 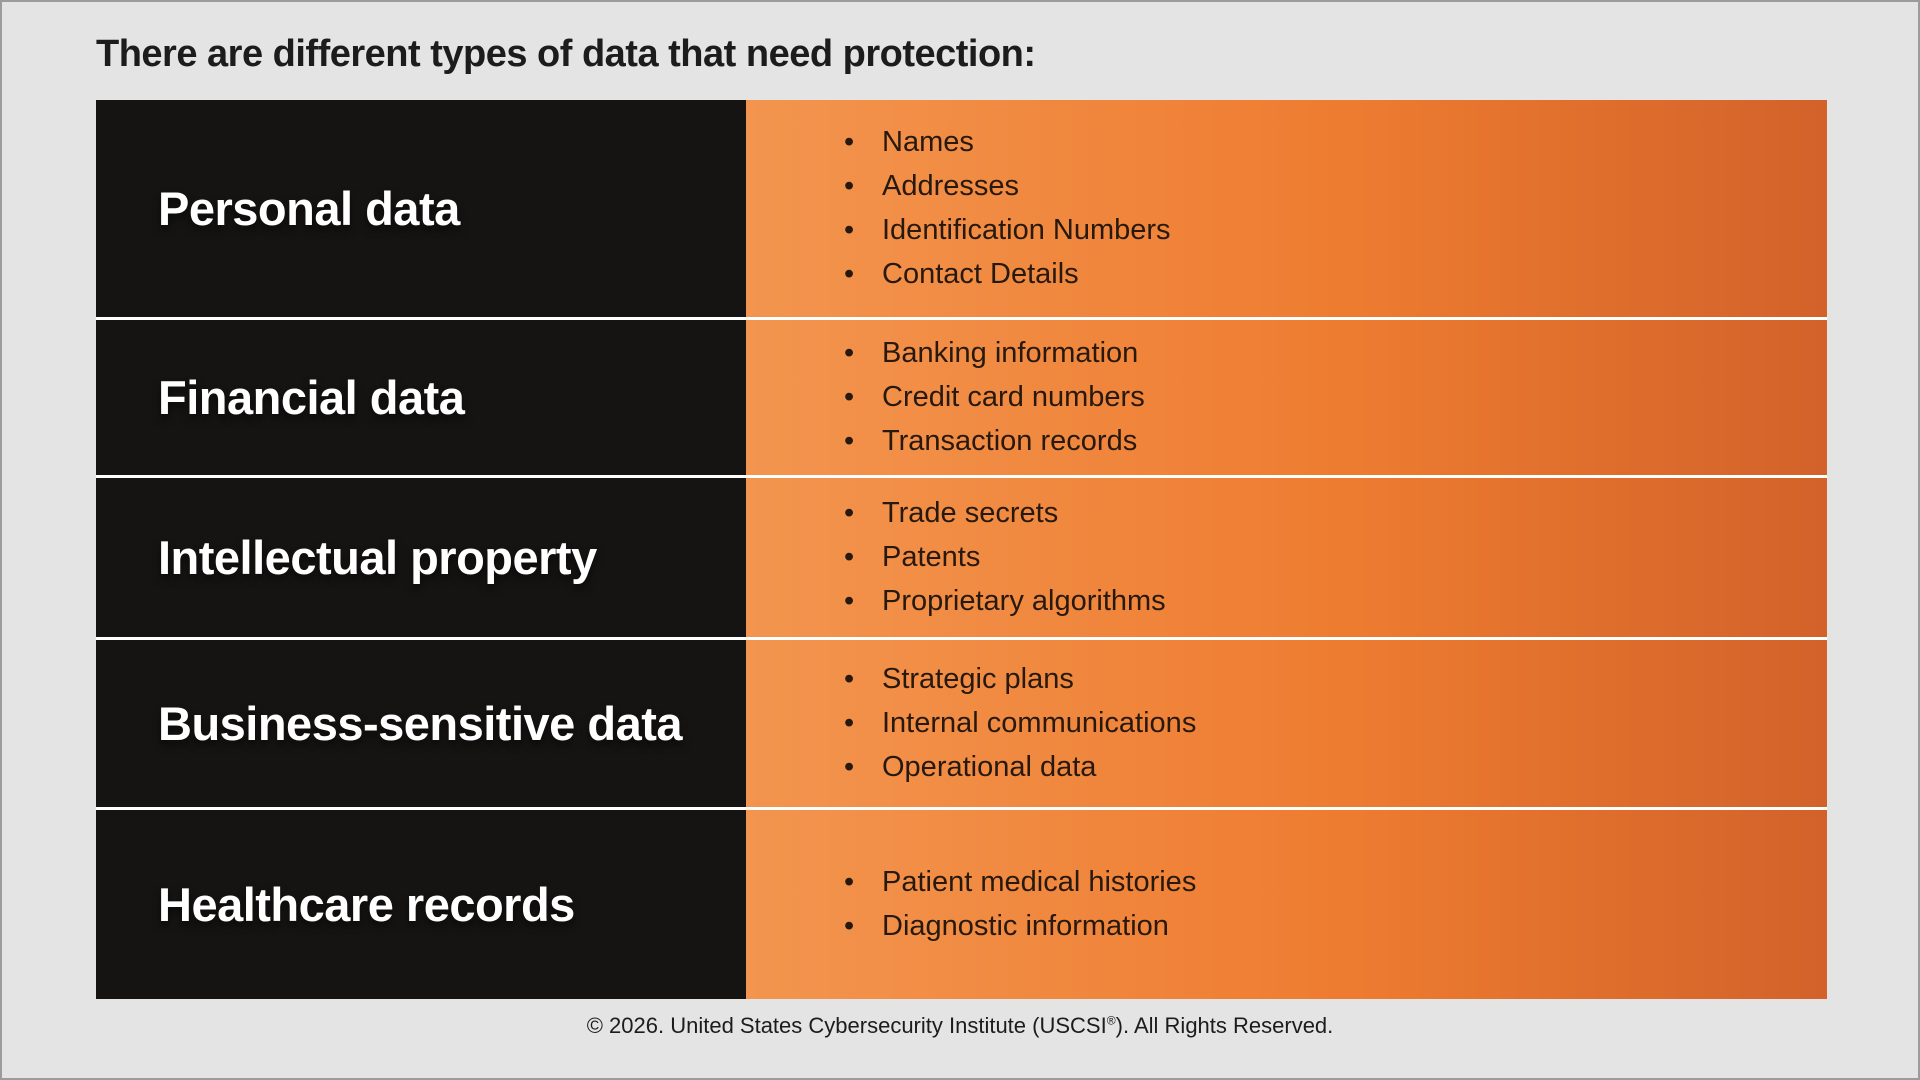 What do you see at coordinates (1224, 1025) in the screenshot?
I see `copyright-text-suffix: ). All Rights Reserved.` at bounding box center [1224, 1025].